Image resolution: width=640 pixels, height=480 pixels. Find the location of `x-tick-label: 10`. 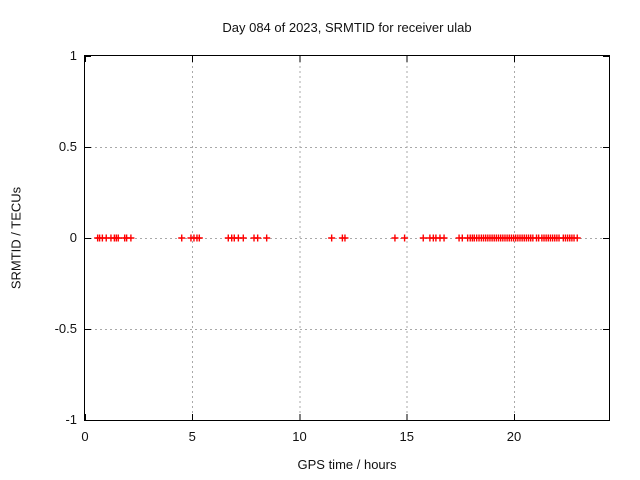

x-tick-label: 10 is located at coordinates (299, 436).